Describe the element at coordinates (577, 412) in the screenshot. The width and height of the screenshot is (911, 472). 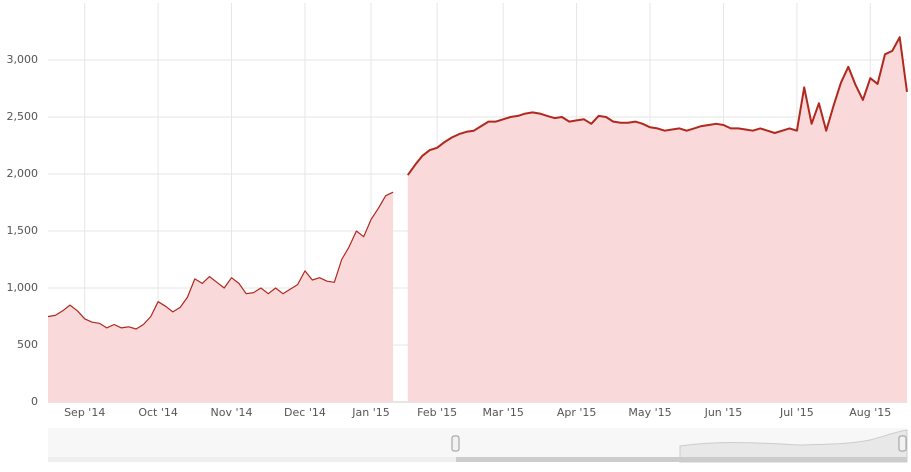
I see `x-tick-label: Apr '15` at that location.